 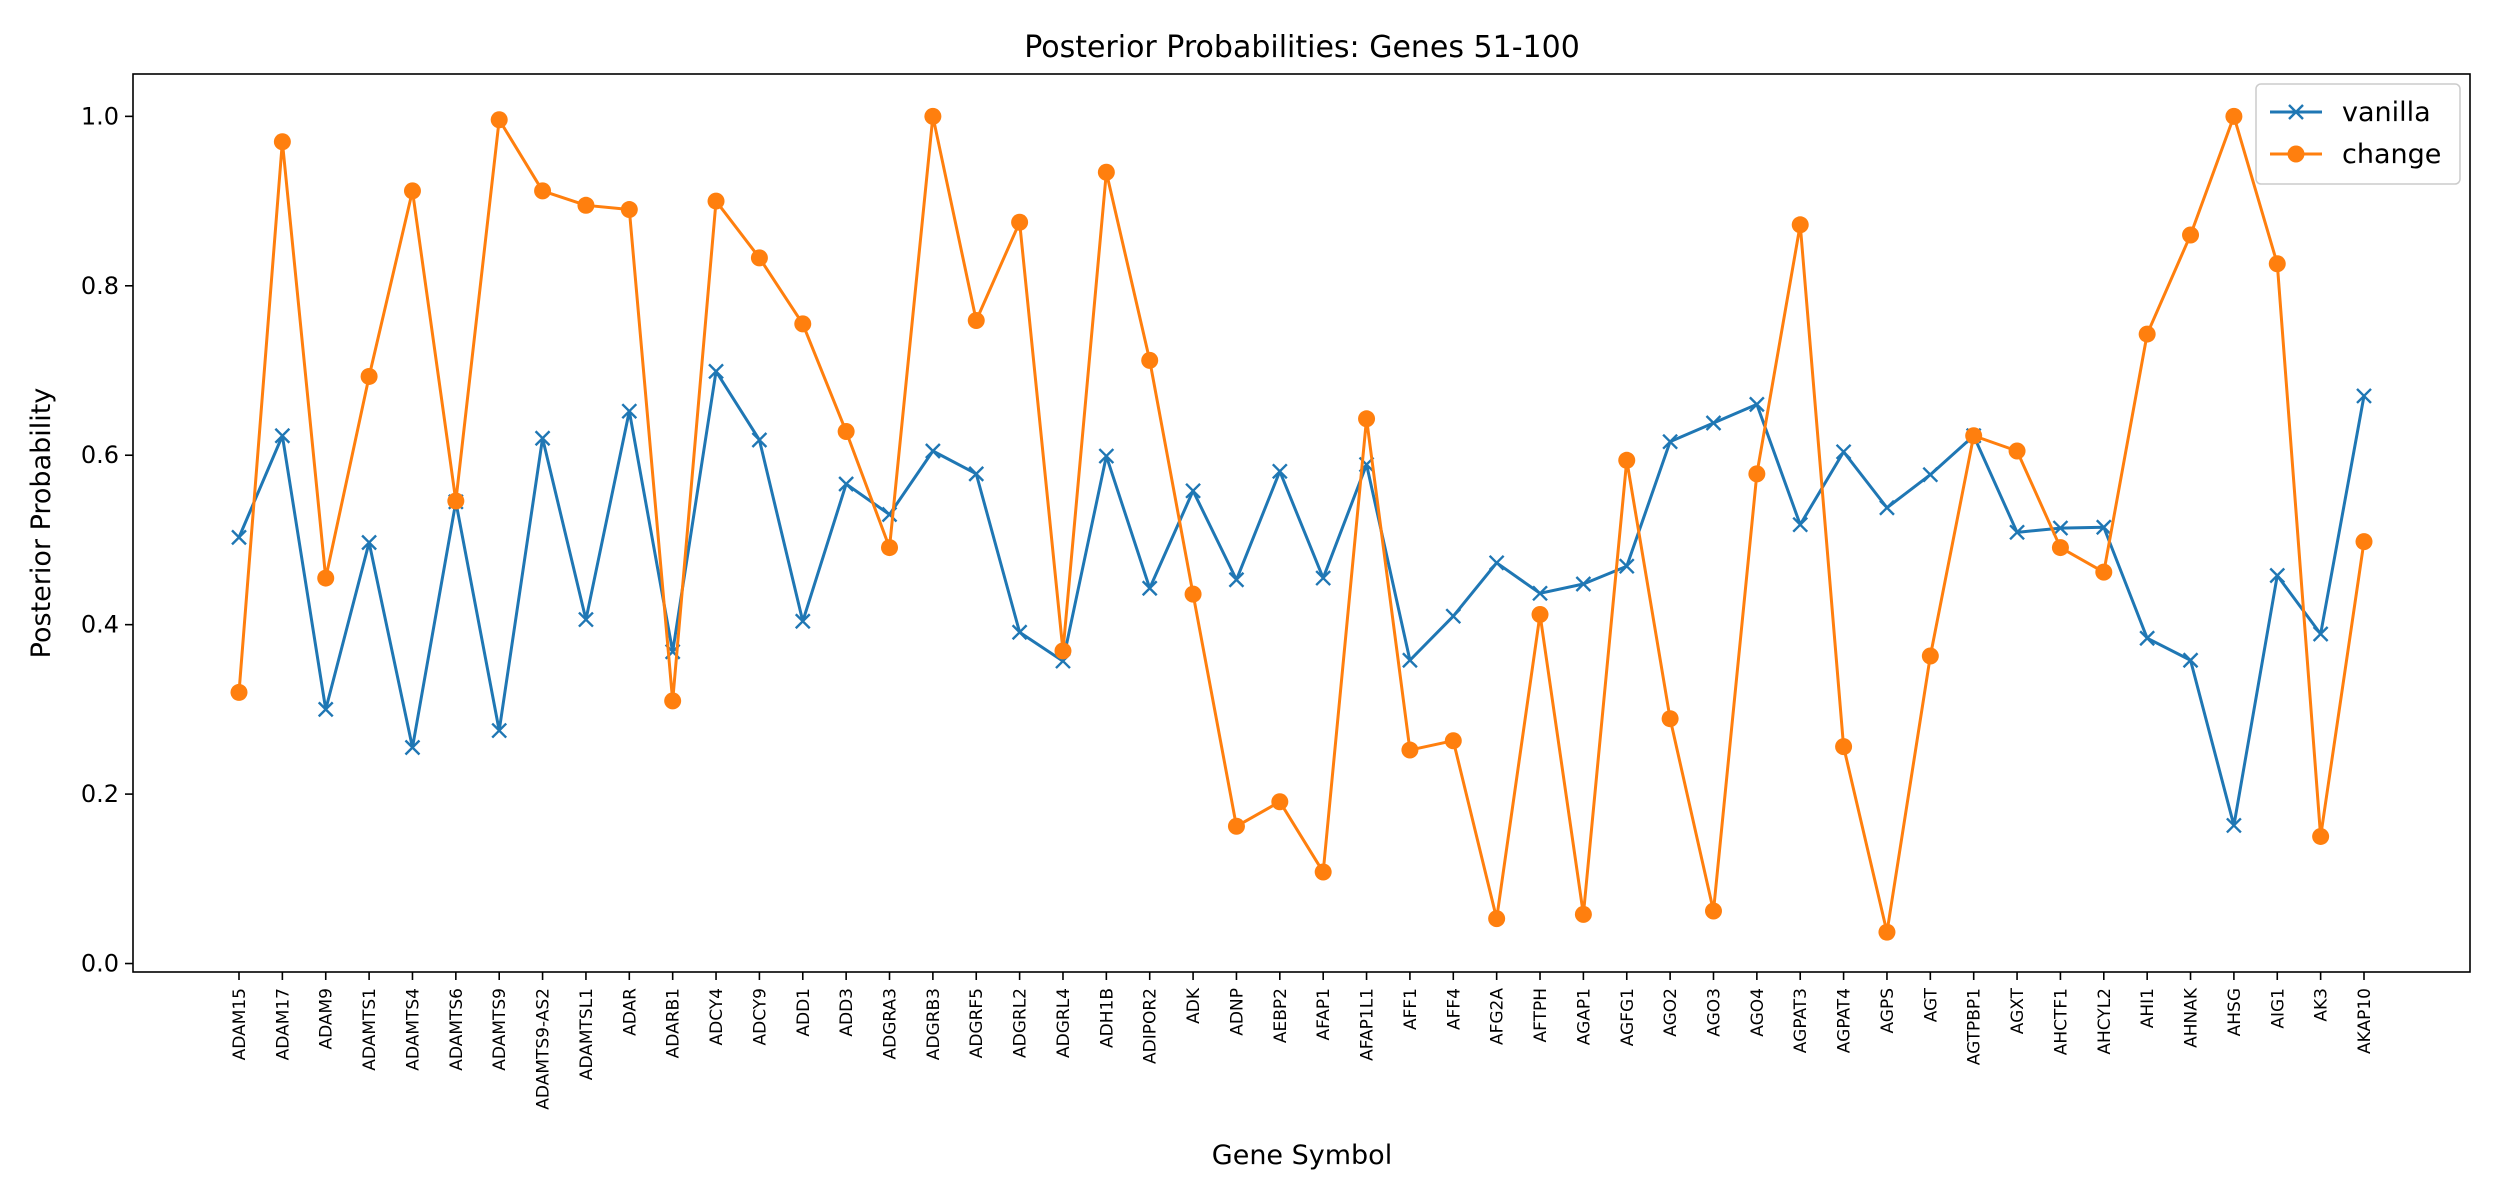 What do you see at coordinates (1324, 1014) in the screenshot?
I see `x-tick-label: AFAP1` at bounding box center [1324, 1014].